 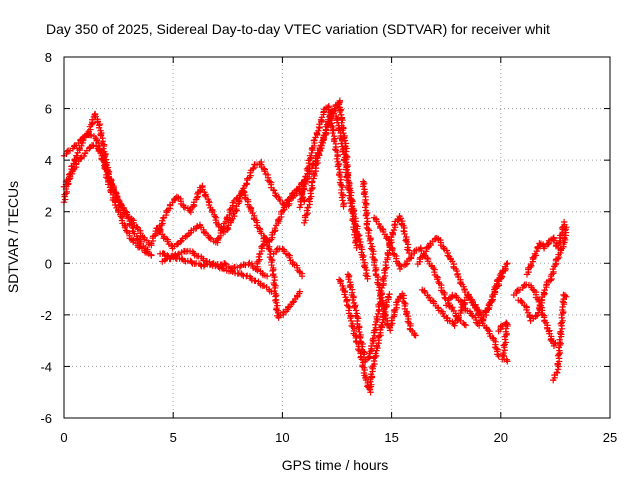 I want to click on x-tick-label: 10, so click(x=282, y=437).